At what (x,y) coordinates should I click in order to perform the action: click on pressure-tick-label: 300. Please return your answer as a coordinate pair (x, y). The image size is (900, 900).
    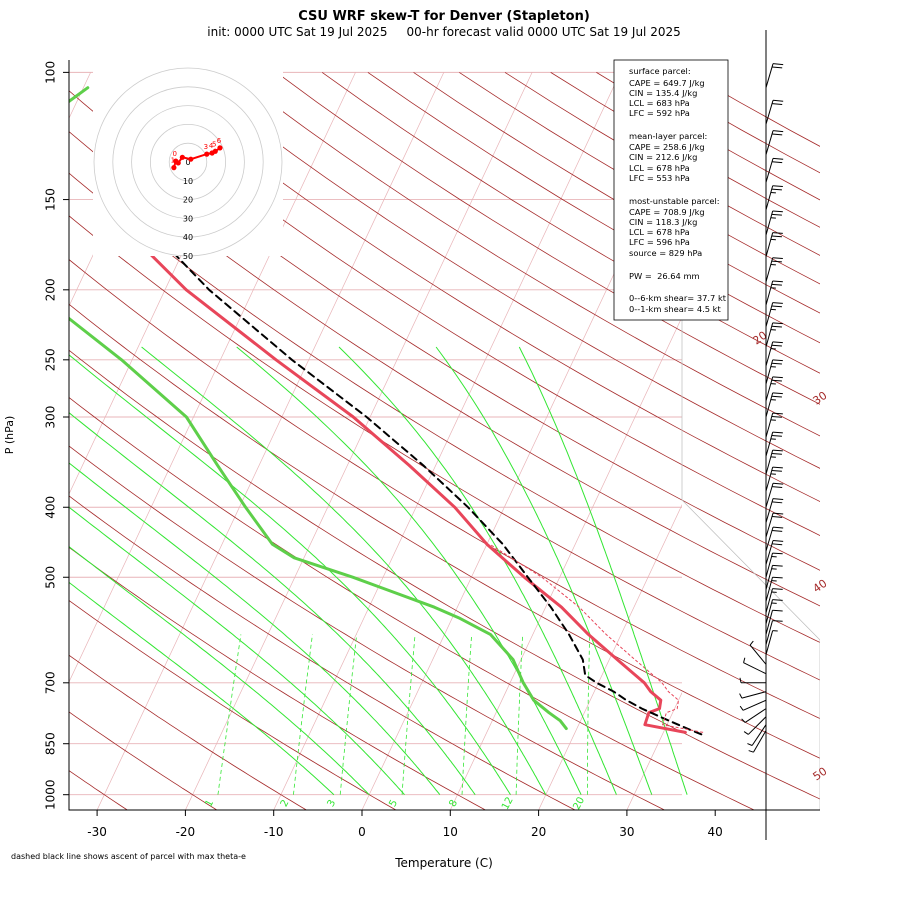
    Looking at the image, I should click on (51, 417).